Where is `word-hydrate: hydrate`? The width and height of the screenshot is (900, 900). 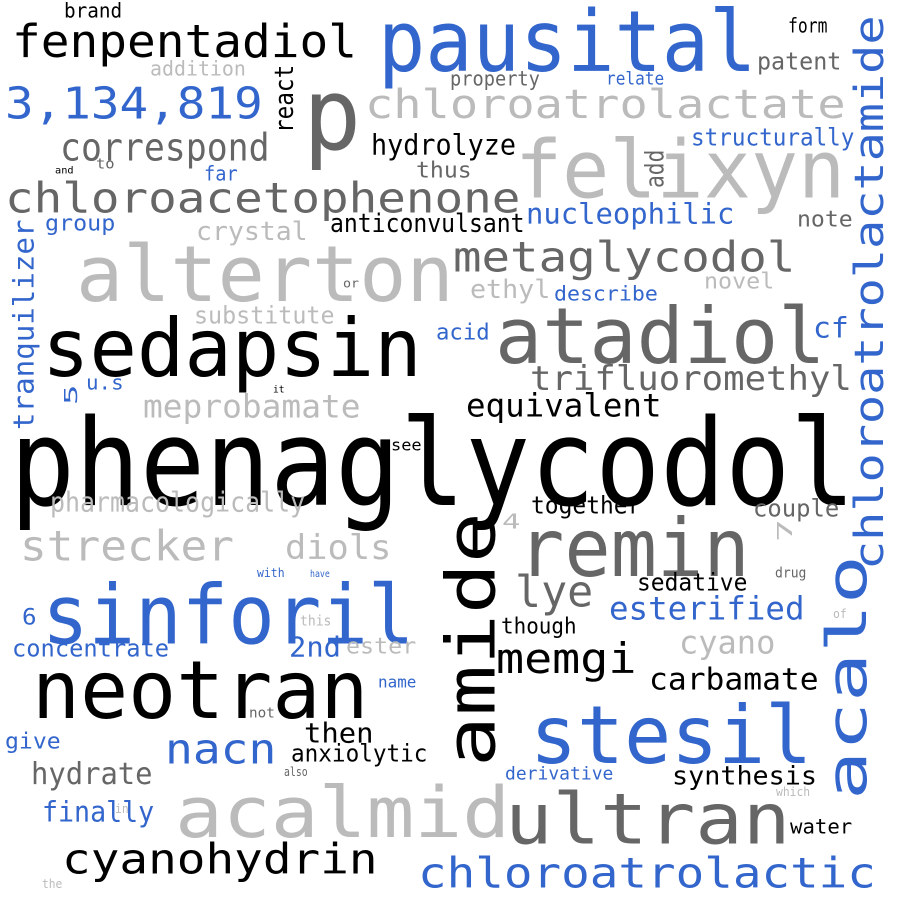
word-hydrate: hydrate is located at coordinates (92, 775).